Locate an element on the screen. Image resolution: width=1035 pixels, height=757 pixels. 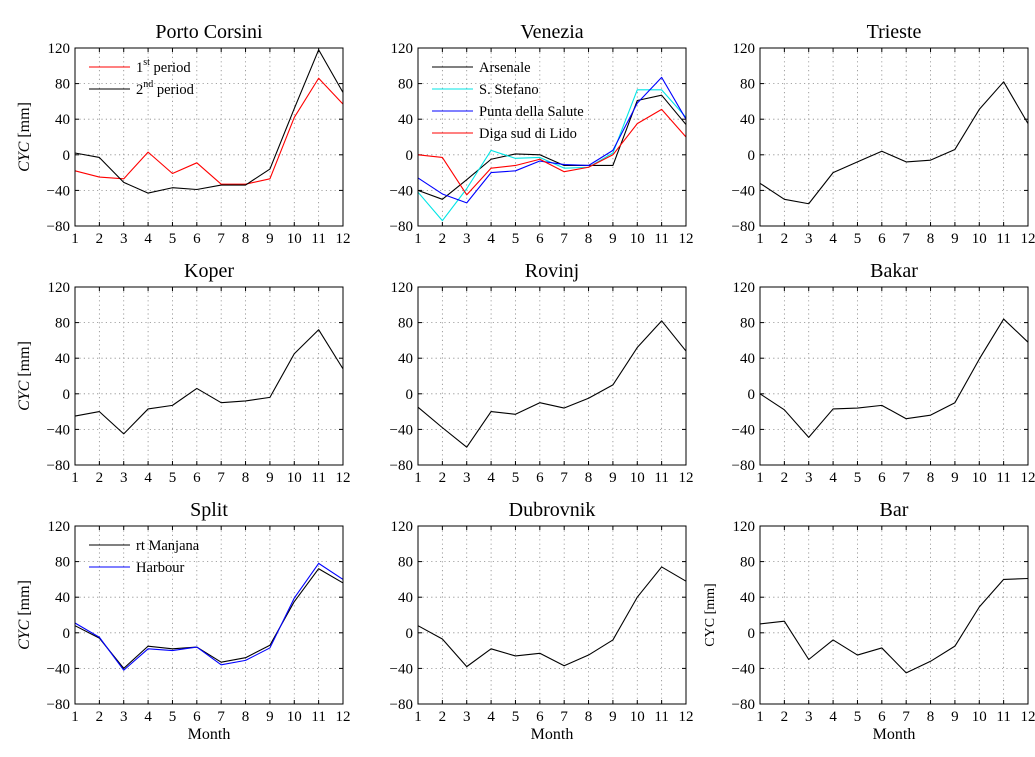
series-line-punta-della-salute is located at coordinates (552, 140).